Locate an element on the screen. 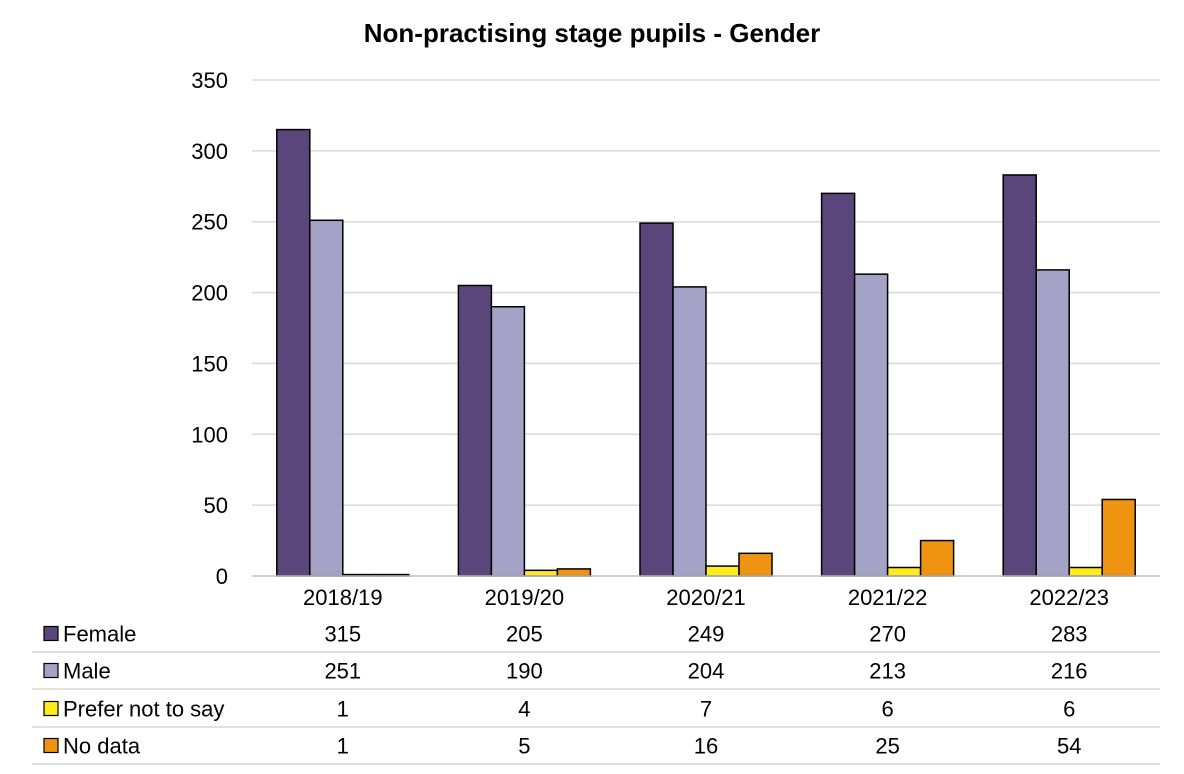 The image size is (1184, 774). data-table-value: 283 is located at coordinates (1069, 634).